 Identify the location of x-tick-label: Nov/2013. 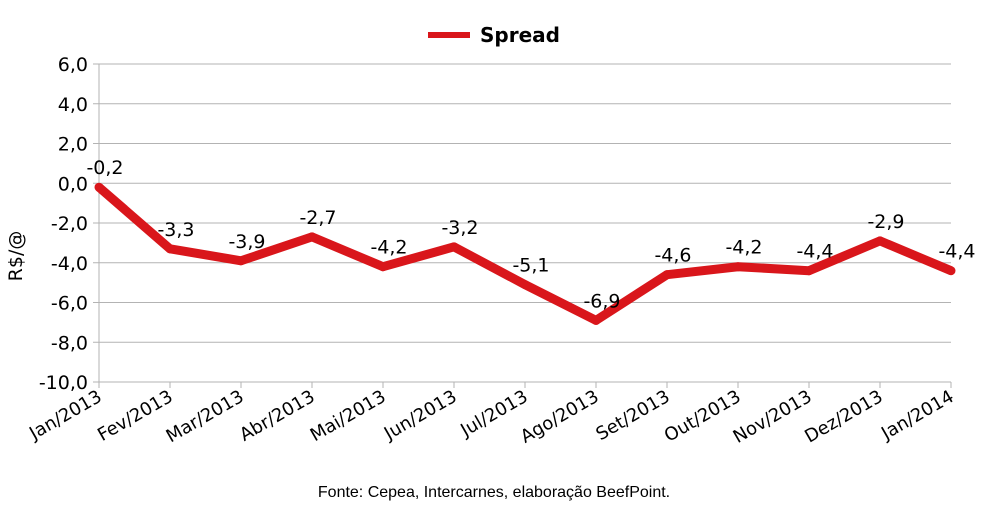
(773, 417).